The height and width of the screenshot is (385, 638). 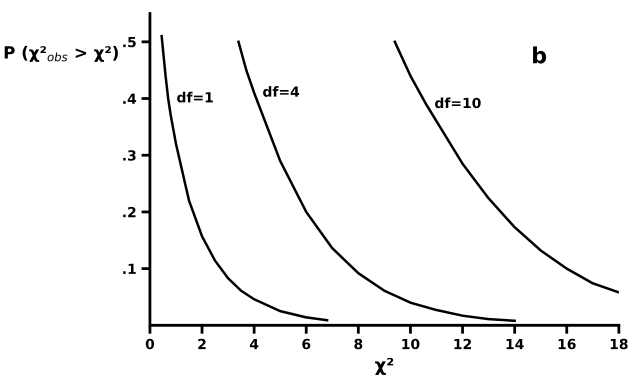 I want to click on series-label: df=4, so click(x=281, y=91).